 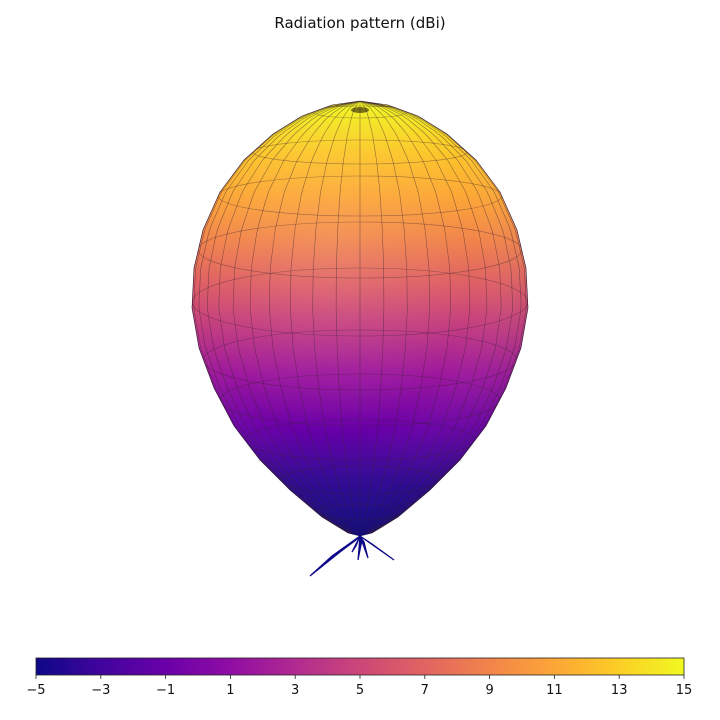 What do you see at coordinates (489, 690) in the screenshot?
I see `colorbar-tick-label: 9` at bounding box center [489, 690].